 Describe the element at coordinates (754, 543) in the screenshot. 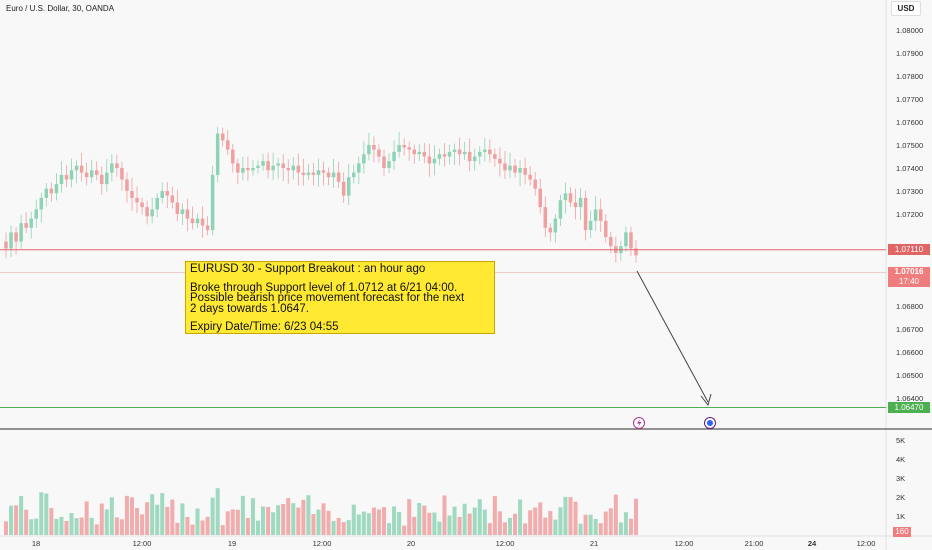

I see `x-tick-label: 21:00` at that location.